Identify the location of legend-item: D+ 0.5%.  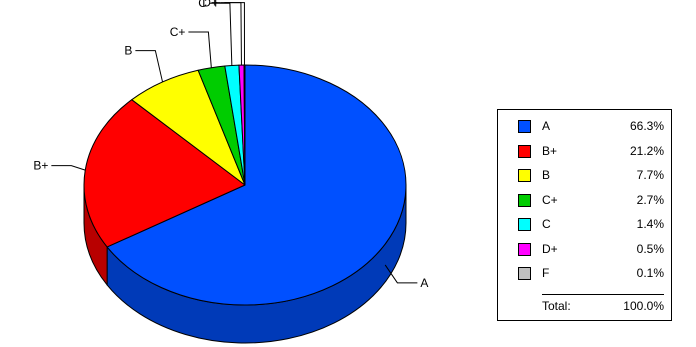
(584, 250).